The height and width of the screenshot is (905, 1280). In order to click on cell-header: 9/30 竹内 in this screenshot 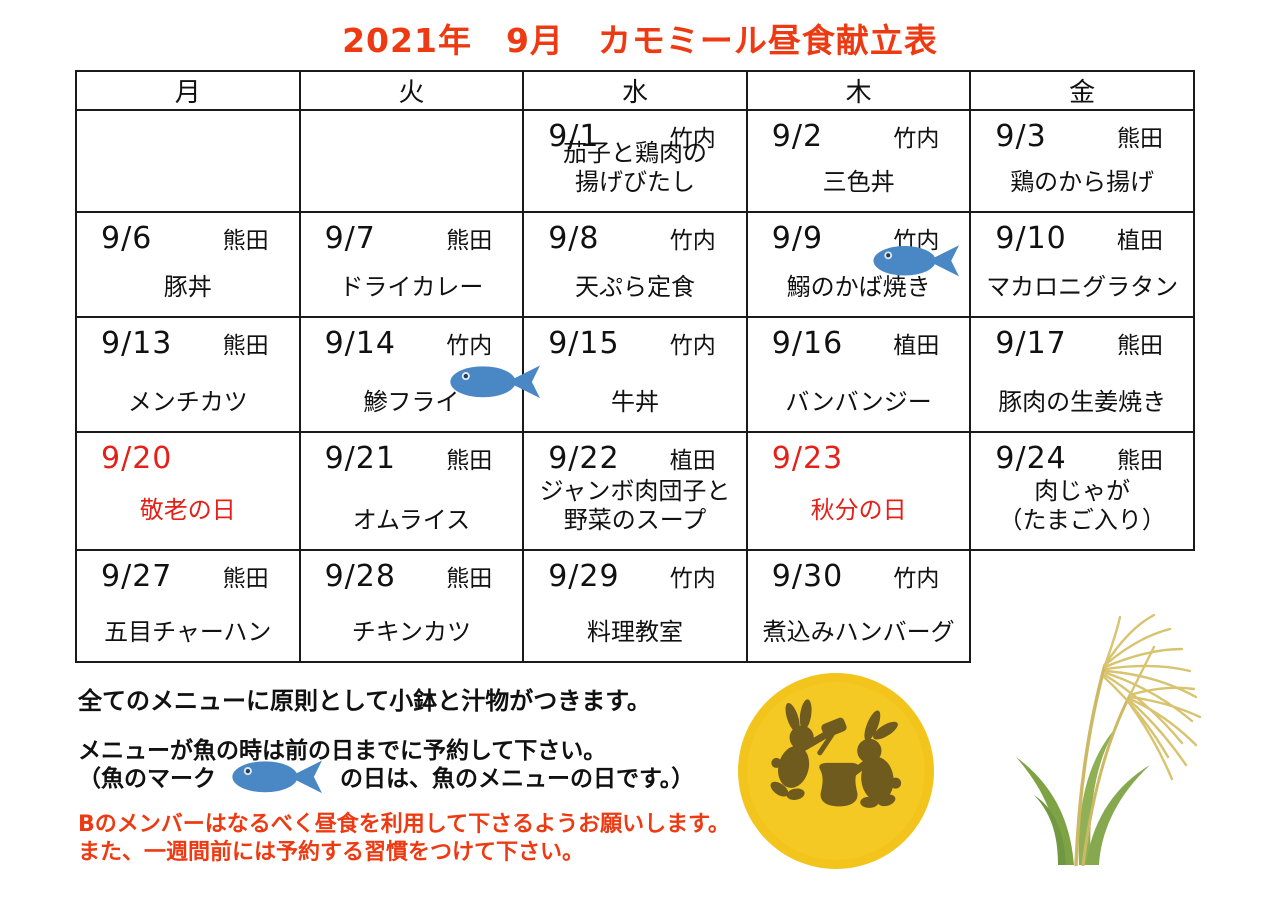, I will do `click(859, 576)`.